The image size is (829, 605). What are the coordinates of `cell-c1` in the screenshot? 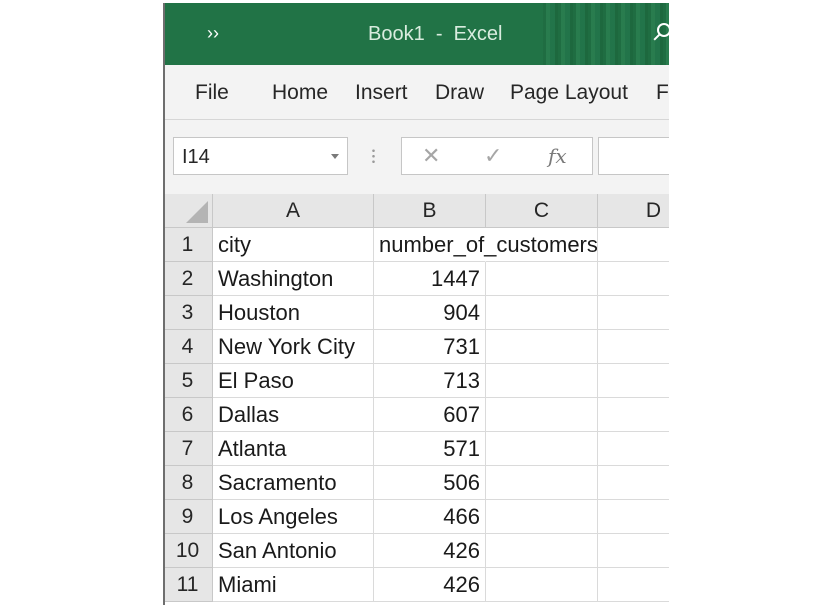 It's located at (542, 245).